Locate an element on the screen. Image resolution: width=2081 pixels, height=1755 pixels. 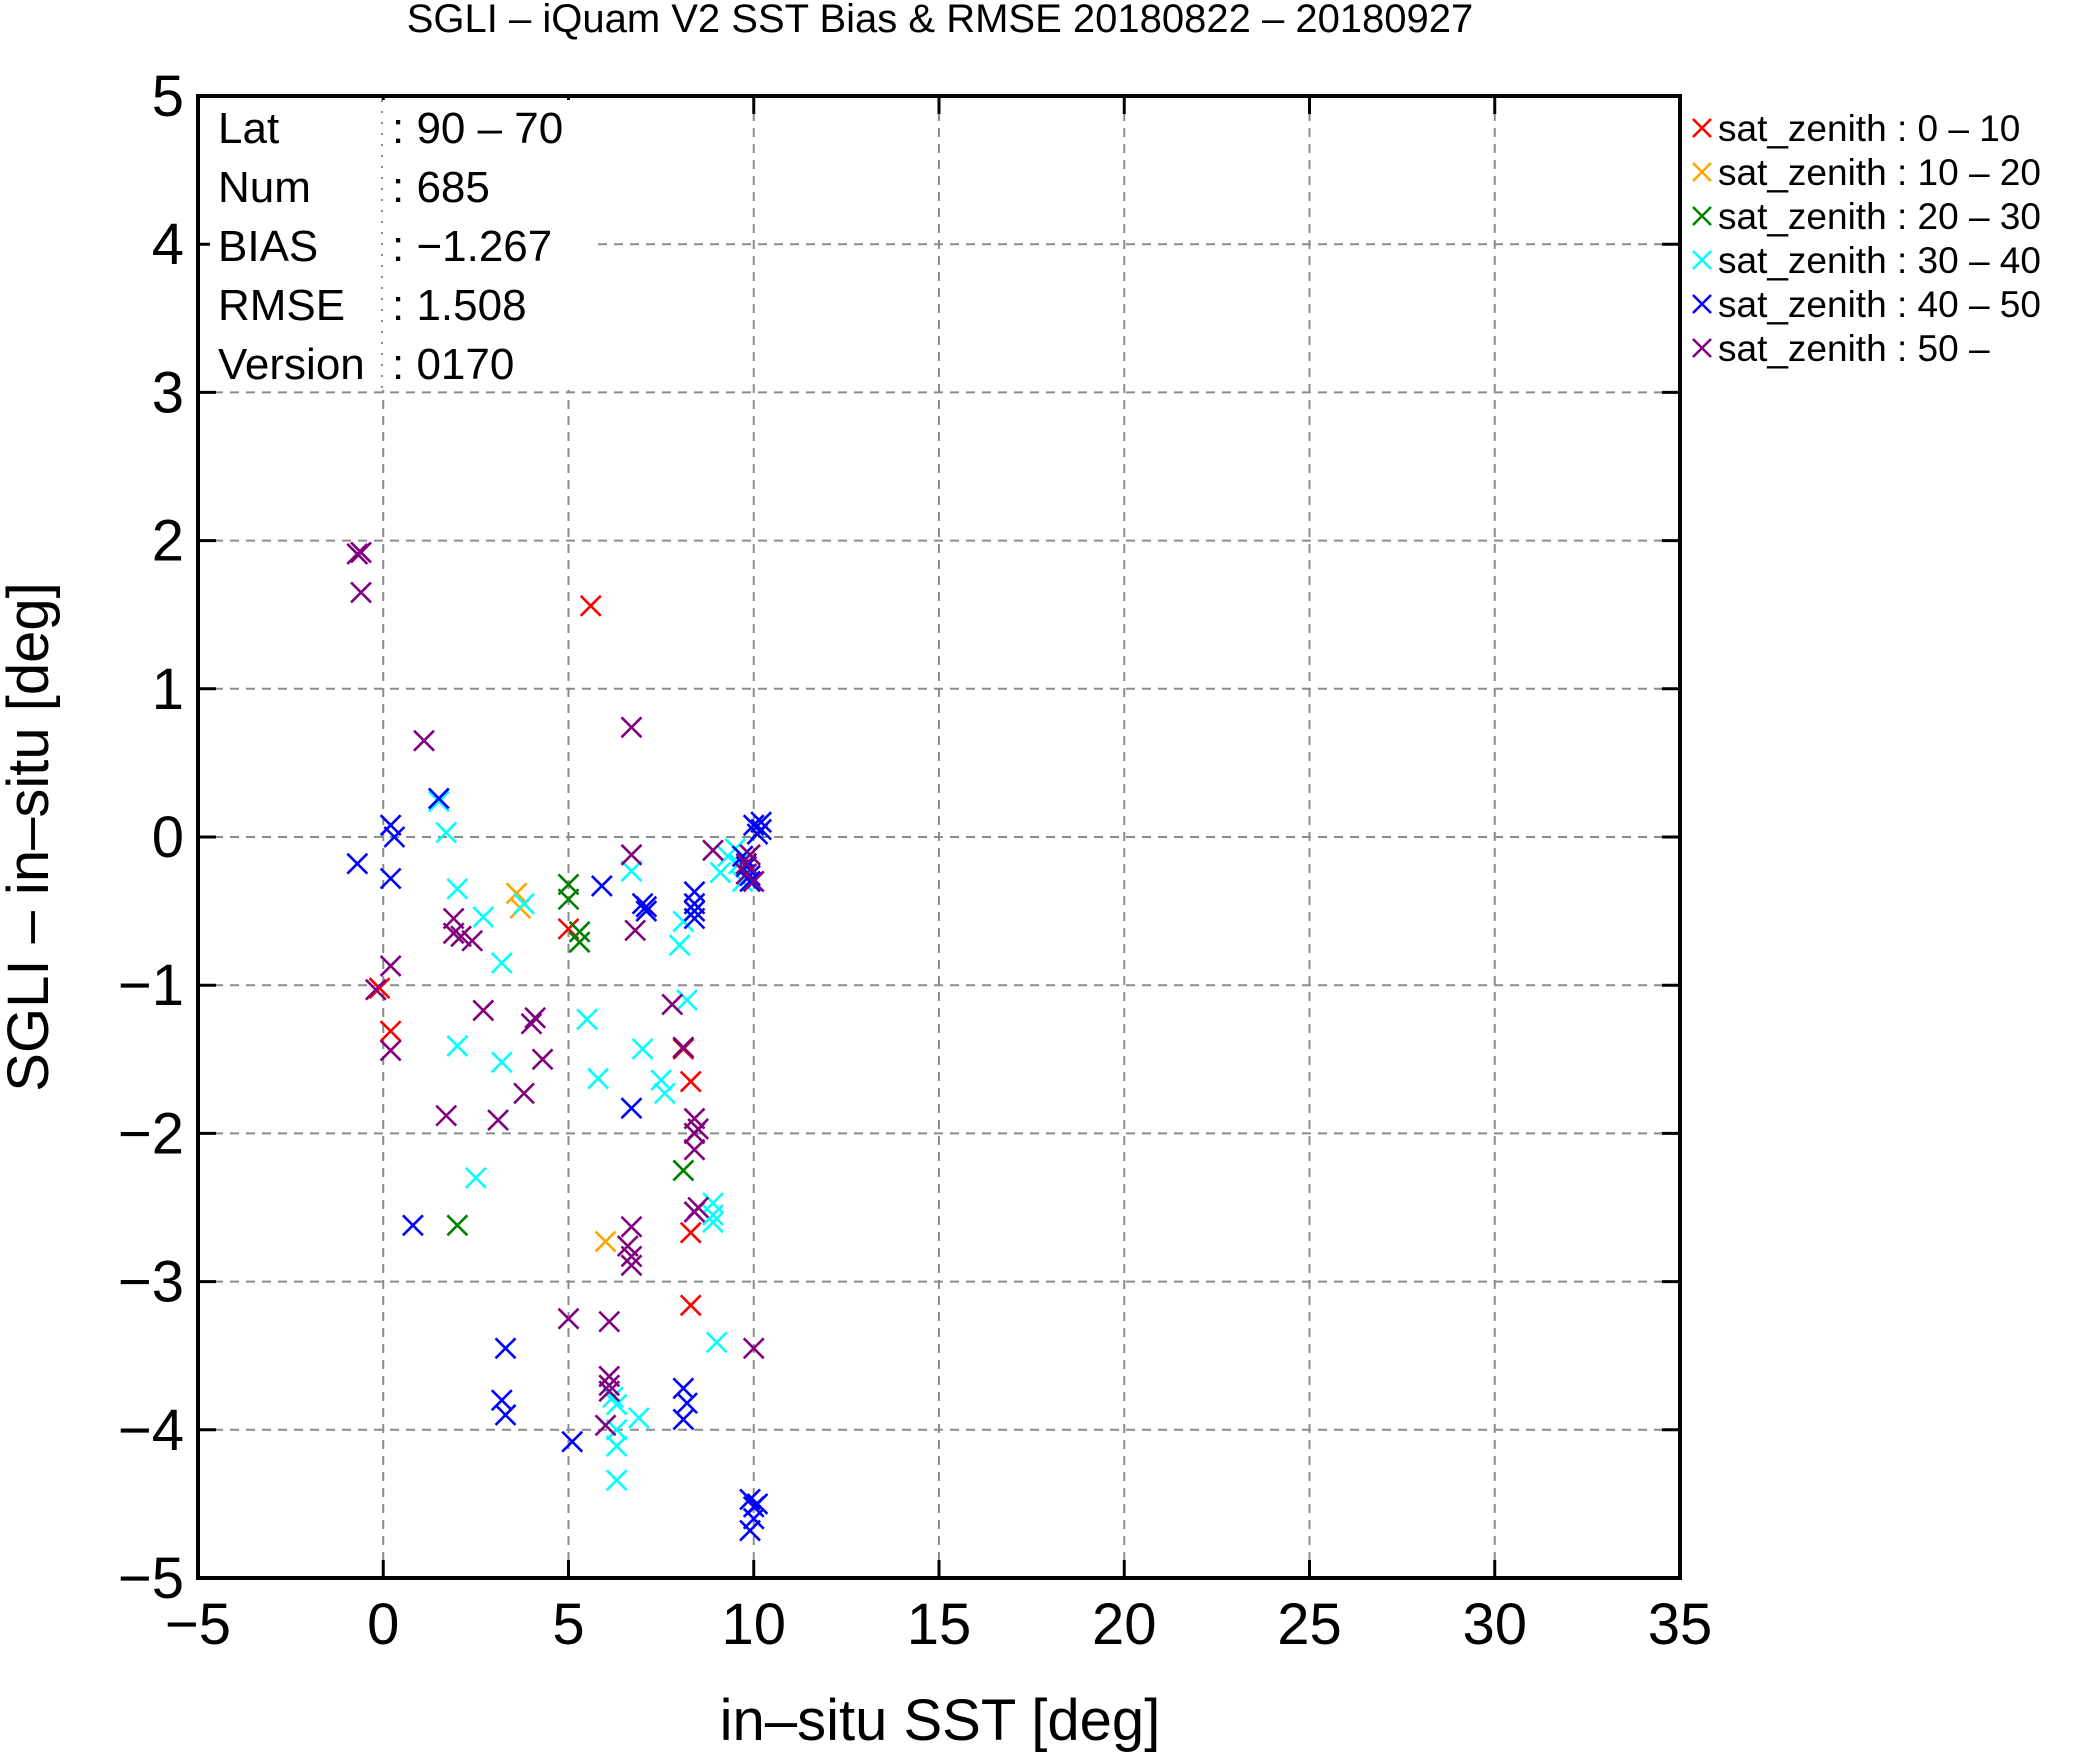
stats-value: : 0170 is located at coordinates (453, 364).